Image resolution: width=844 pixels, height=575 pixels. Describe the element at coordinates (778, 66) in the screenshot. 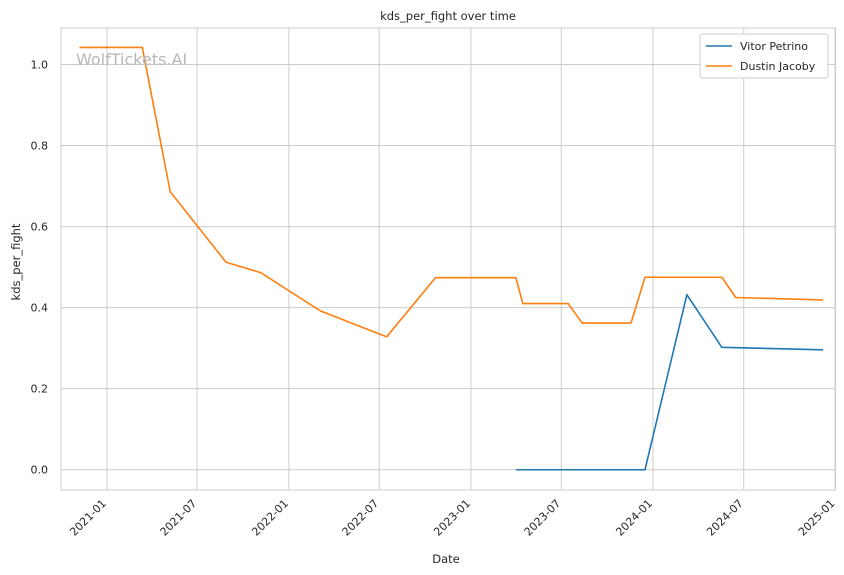

I see `legend-label-dustin-jacoby: Dustin Jacoby` at that location.